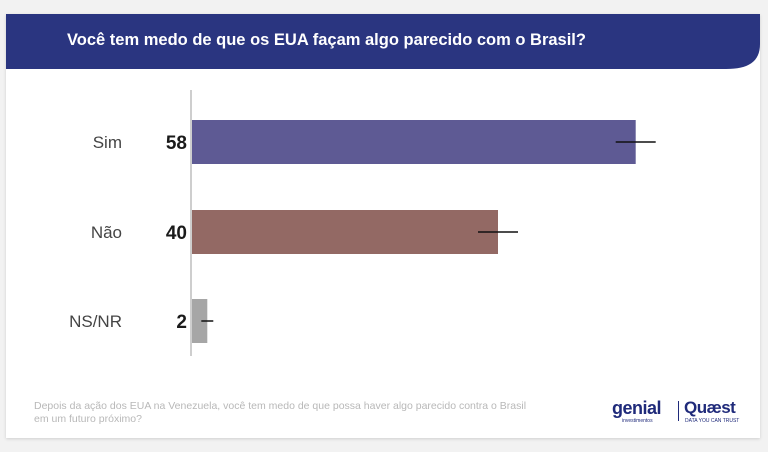 The width and height of the screenshot is (768, 452). Describe the element at coordinates (95, 321) in the screenshot. I see `category-label-nsnr: NS/NR` at that location.